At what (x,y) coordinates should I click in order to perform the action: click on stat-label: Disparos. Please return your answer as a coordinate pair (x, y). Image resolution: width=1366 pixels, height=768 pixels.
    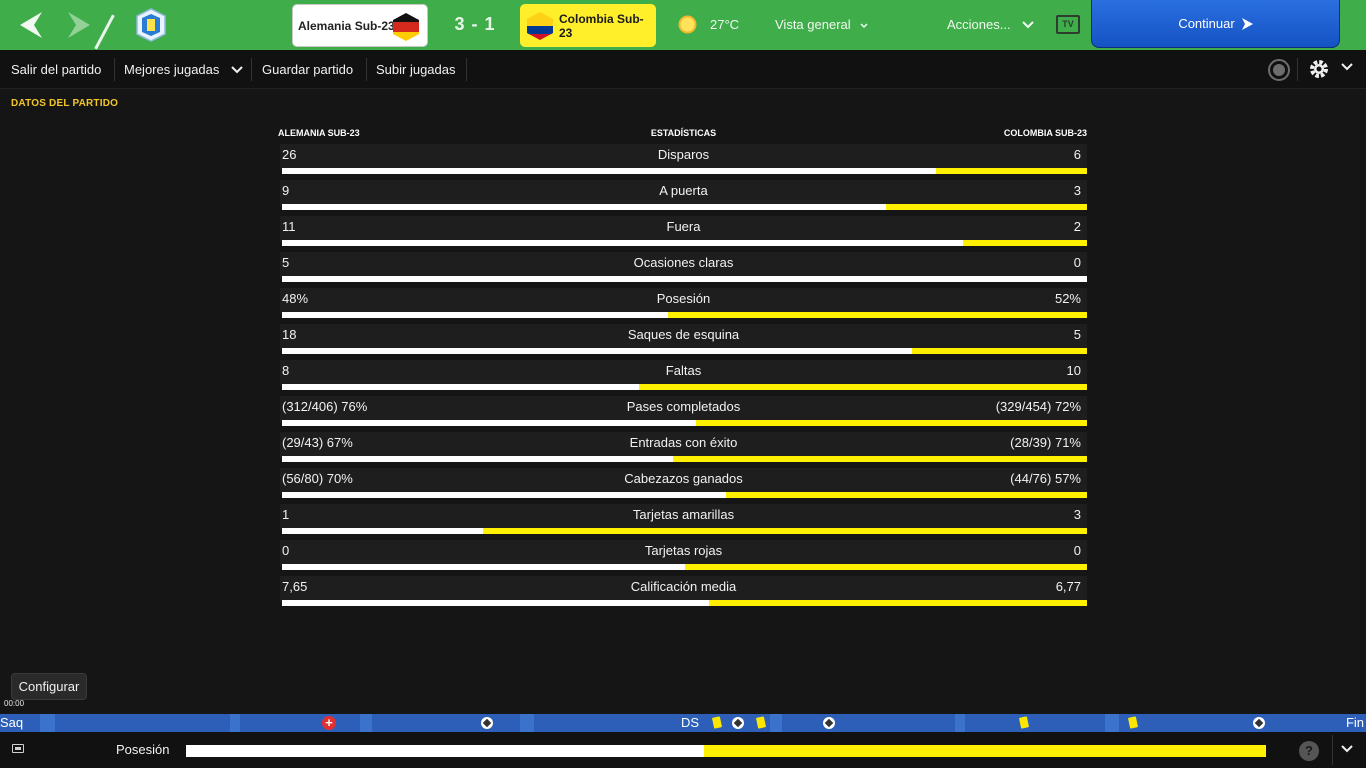
    Looking at the image, I should click on (683, 154).